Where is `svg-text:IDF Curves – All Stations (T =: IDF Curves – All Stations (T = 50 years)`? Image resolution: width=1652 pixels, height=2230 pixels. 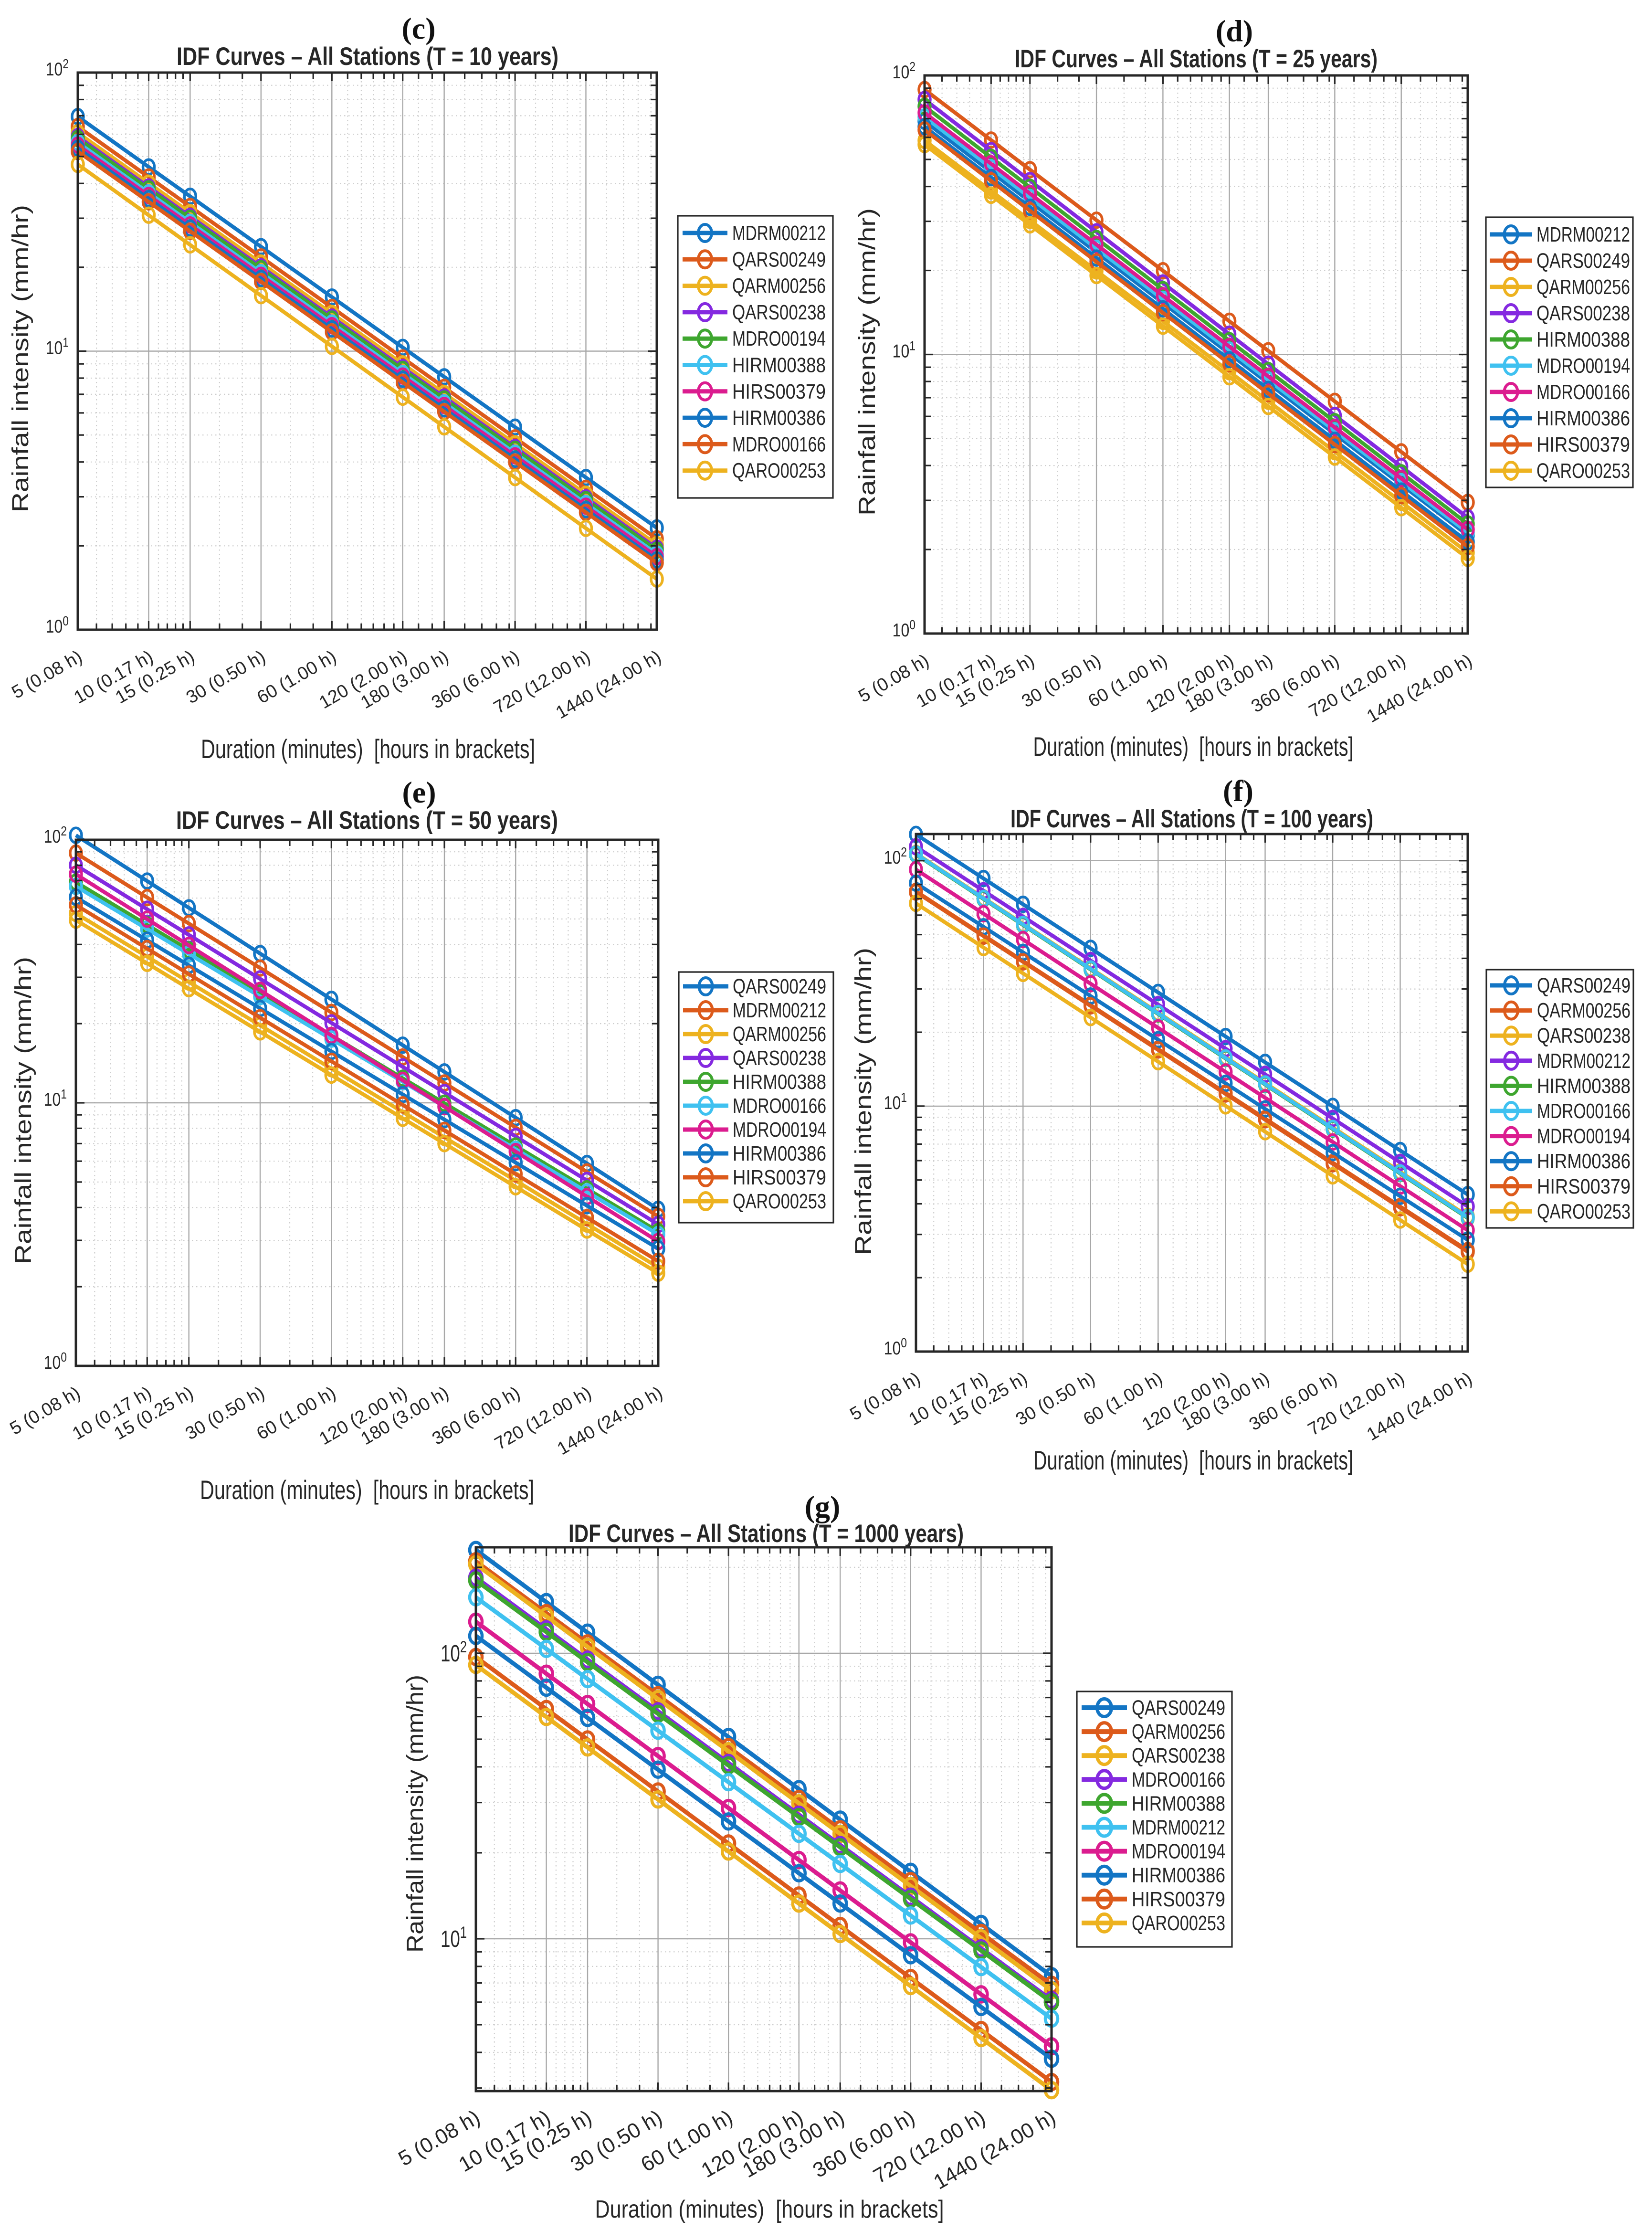 svg-text:IDF Curves – All Stations (T =: IDF Curves – All Stations (T = 50 years) is located at coordinates (367, 820).